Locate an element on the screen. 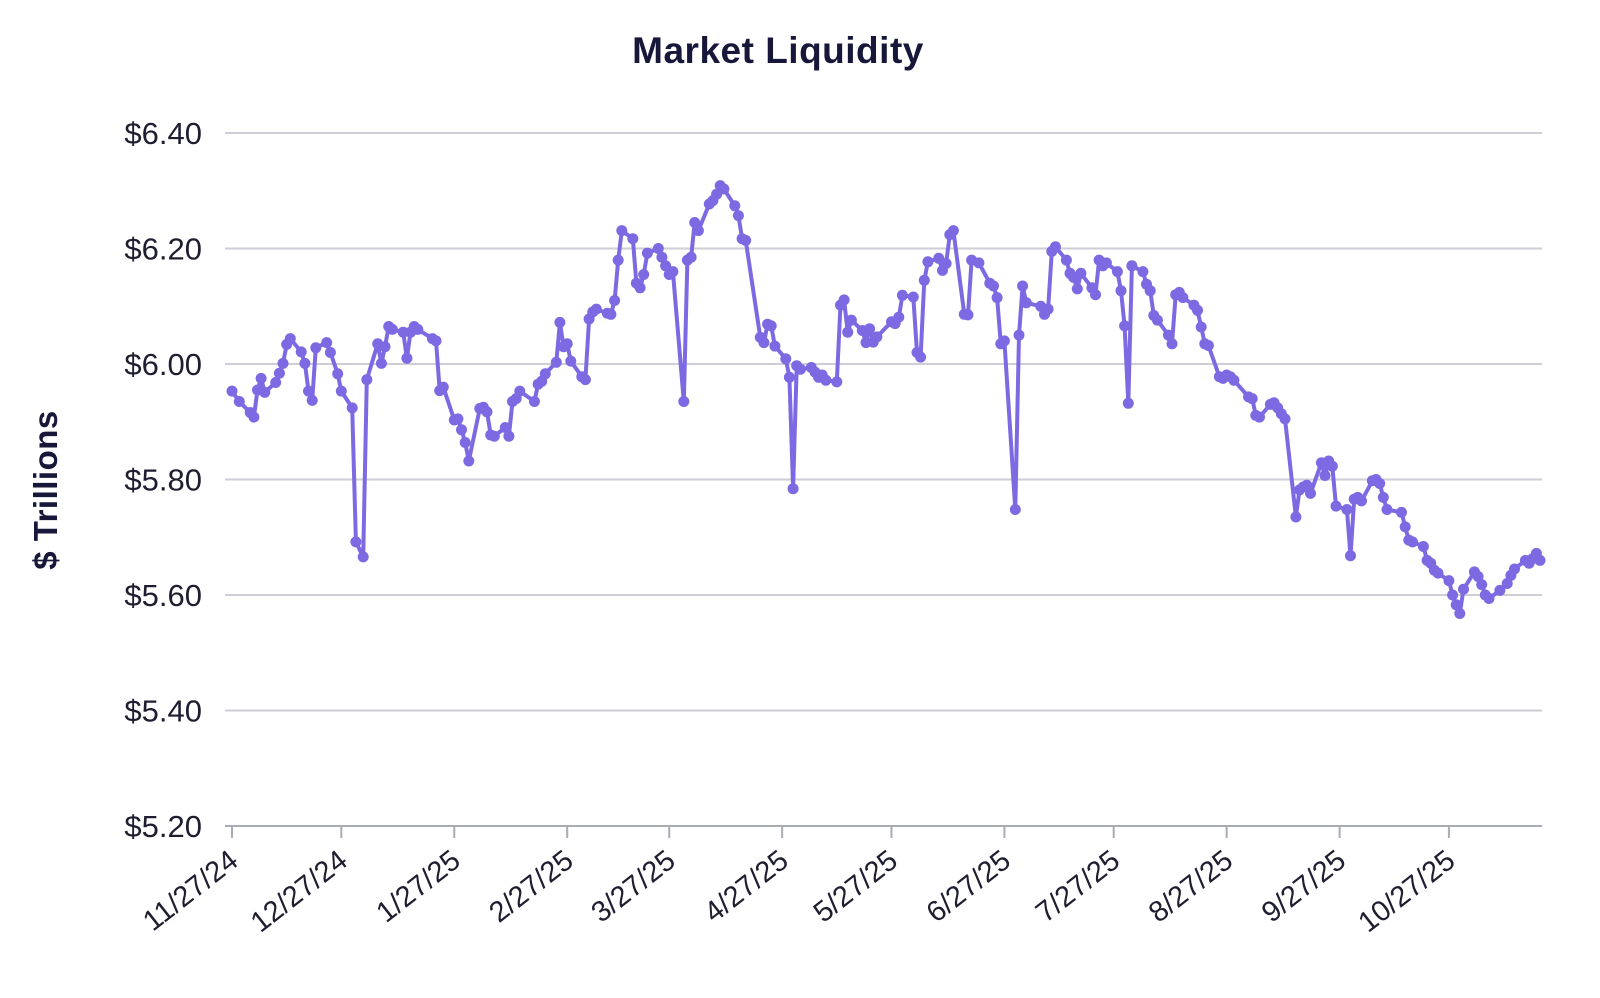  chart-title: Market Liquidity is located at coordinates (778, 50).